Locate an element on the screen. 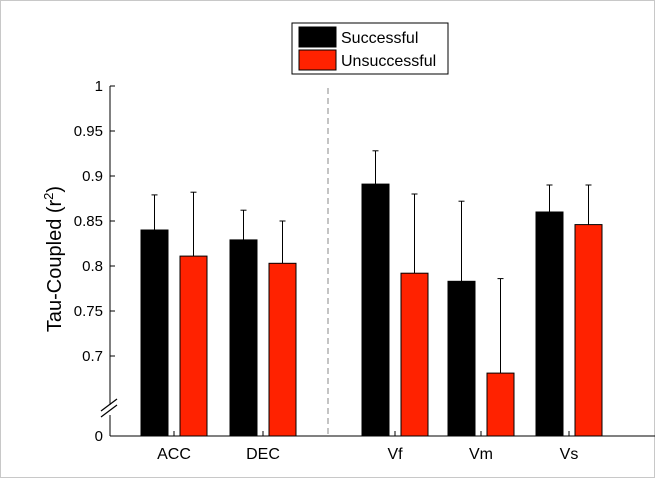 The image size is (655, 479). bar-successful-vf is located at coordinates (375, 310).